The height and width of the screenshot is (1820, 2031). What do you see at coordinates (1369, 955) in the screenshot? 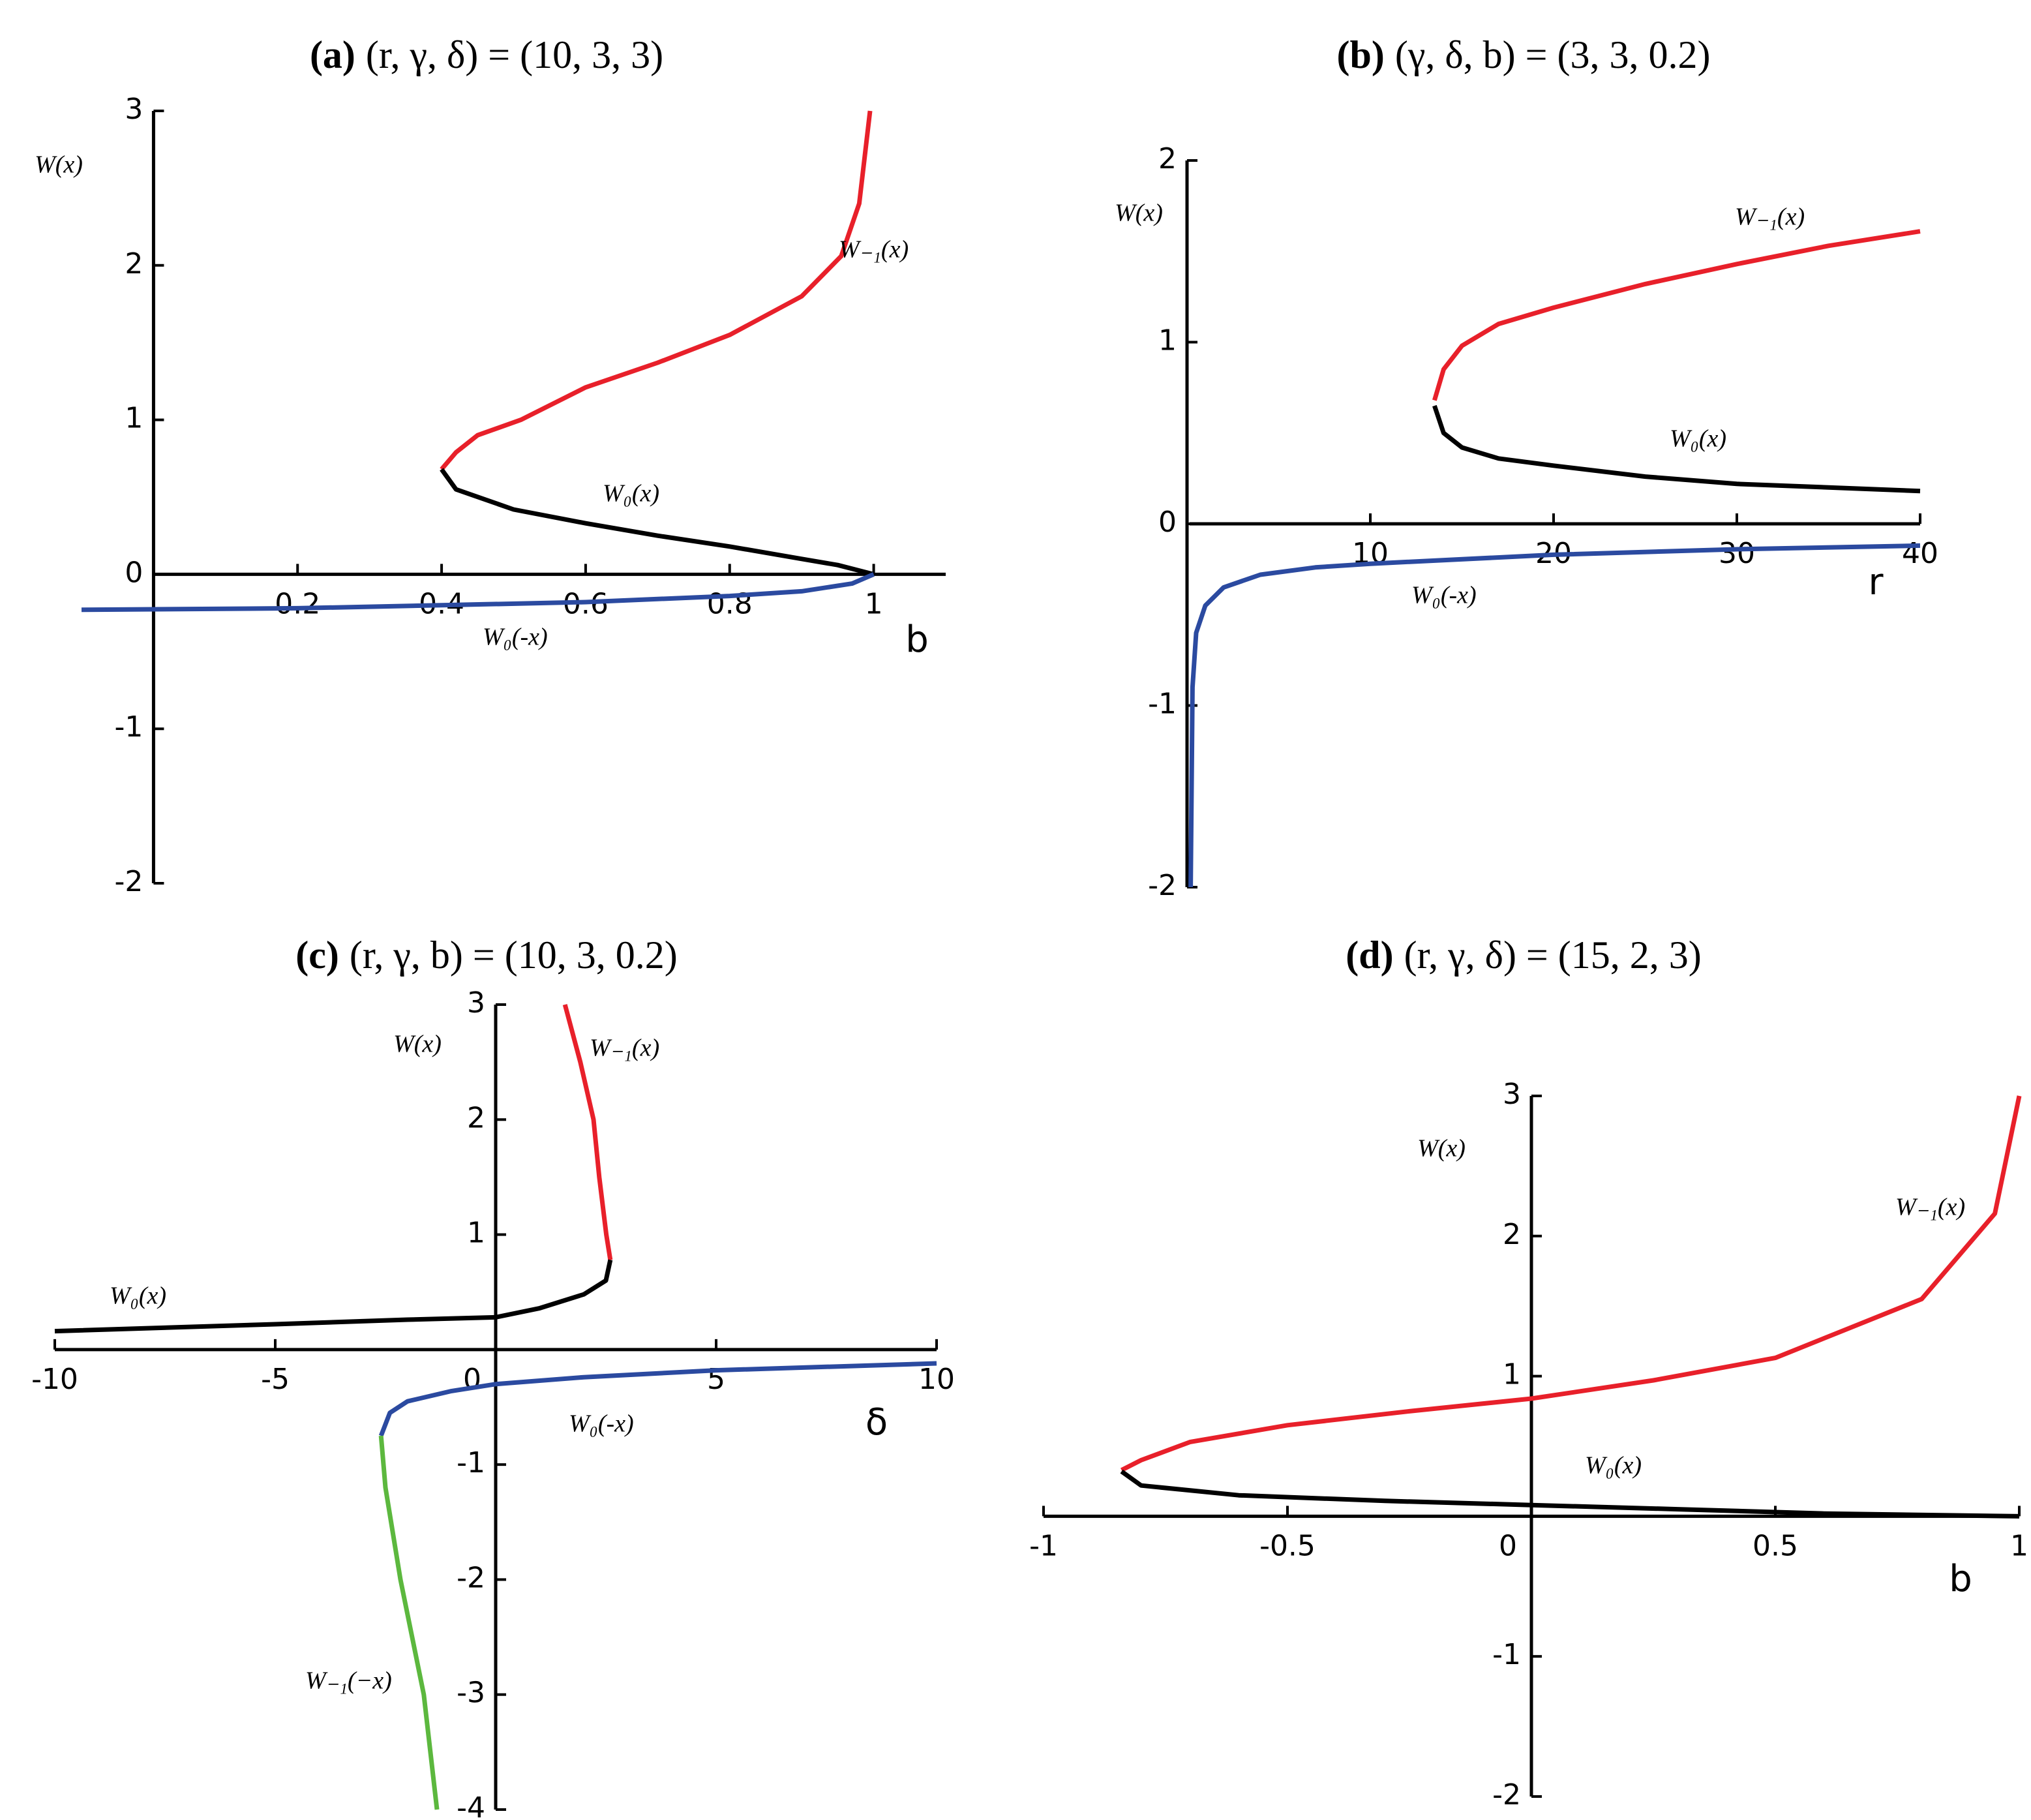
I see `panel-label: (d)` at bounding box center [1369, 955].